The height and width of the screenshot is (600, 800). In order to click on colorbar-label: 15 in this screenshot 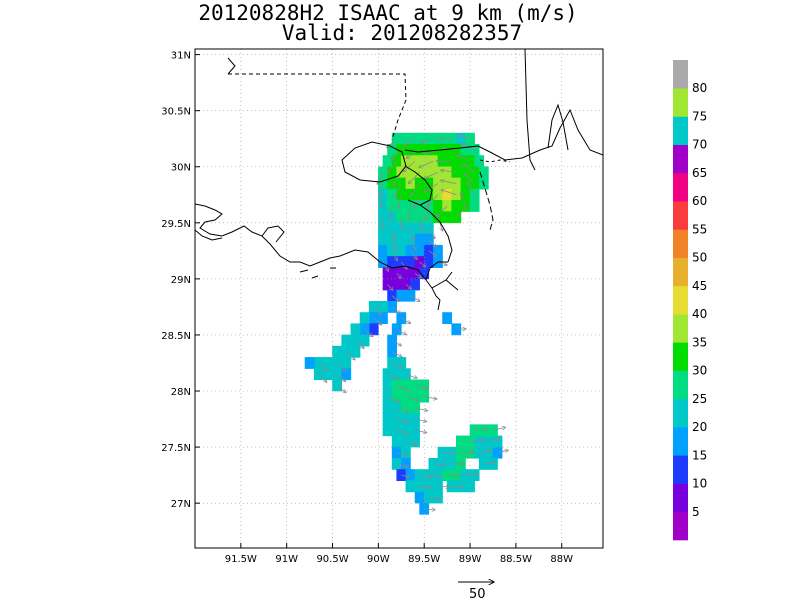, I will do `click(699, 455)`.